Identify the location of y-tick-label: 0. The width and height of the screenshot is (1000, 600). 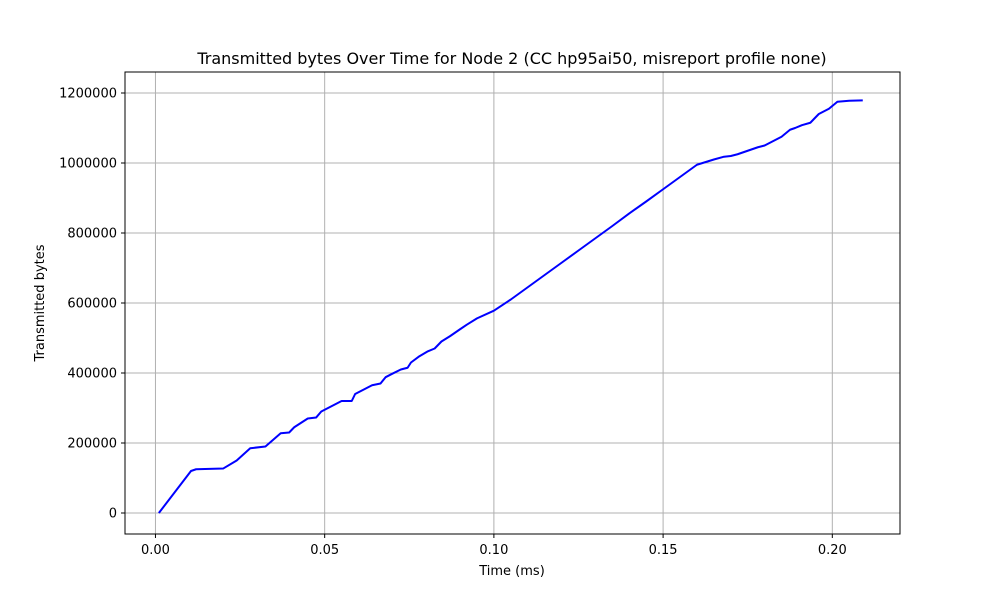
(113, 514).